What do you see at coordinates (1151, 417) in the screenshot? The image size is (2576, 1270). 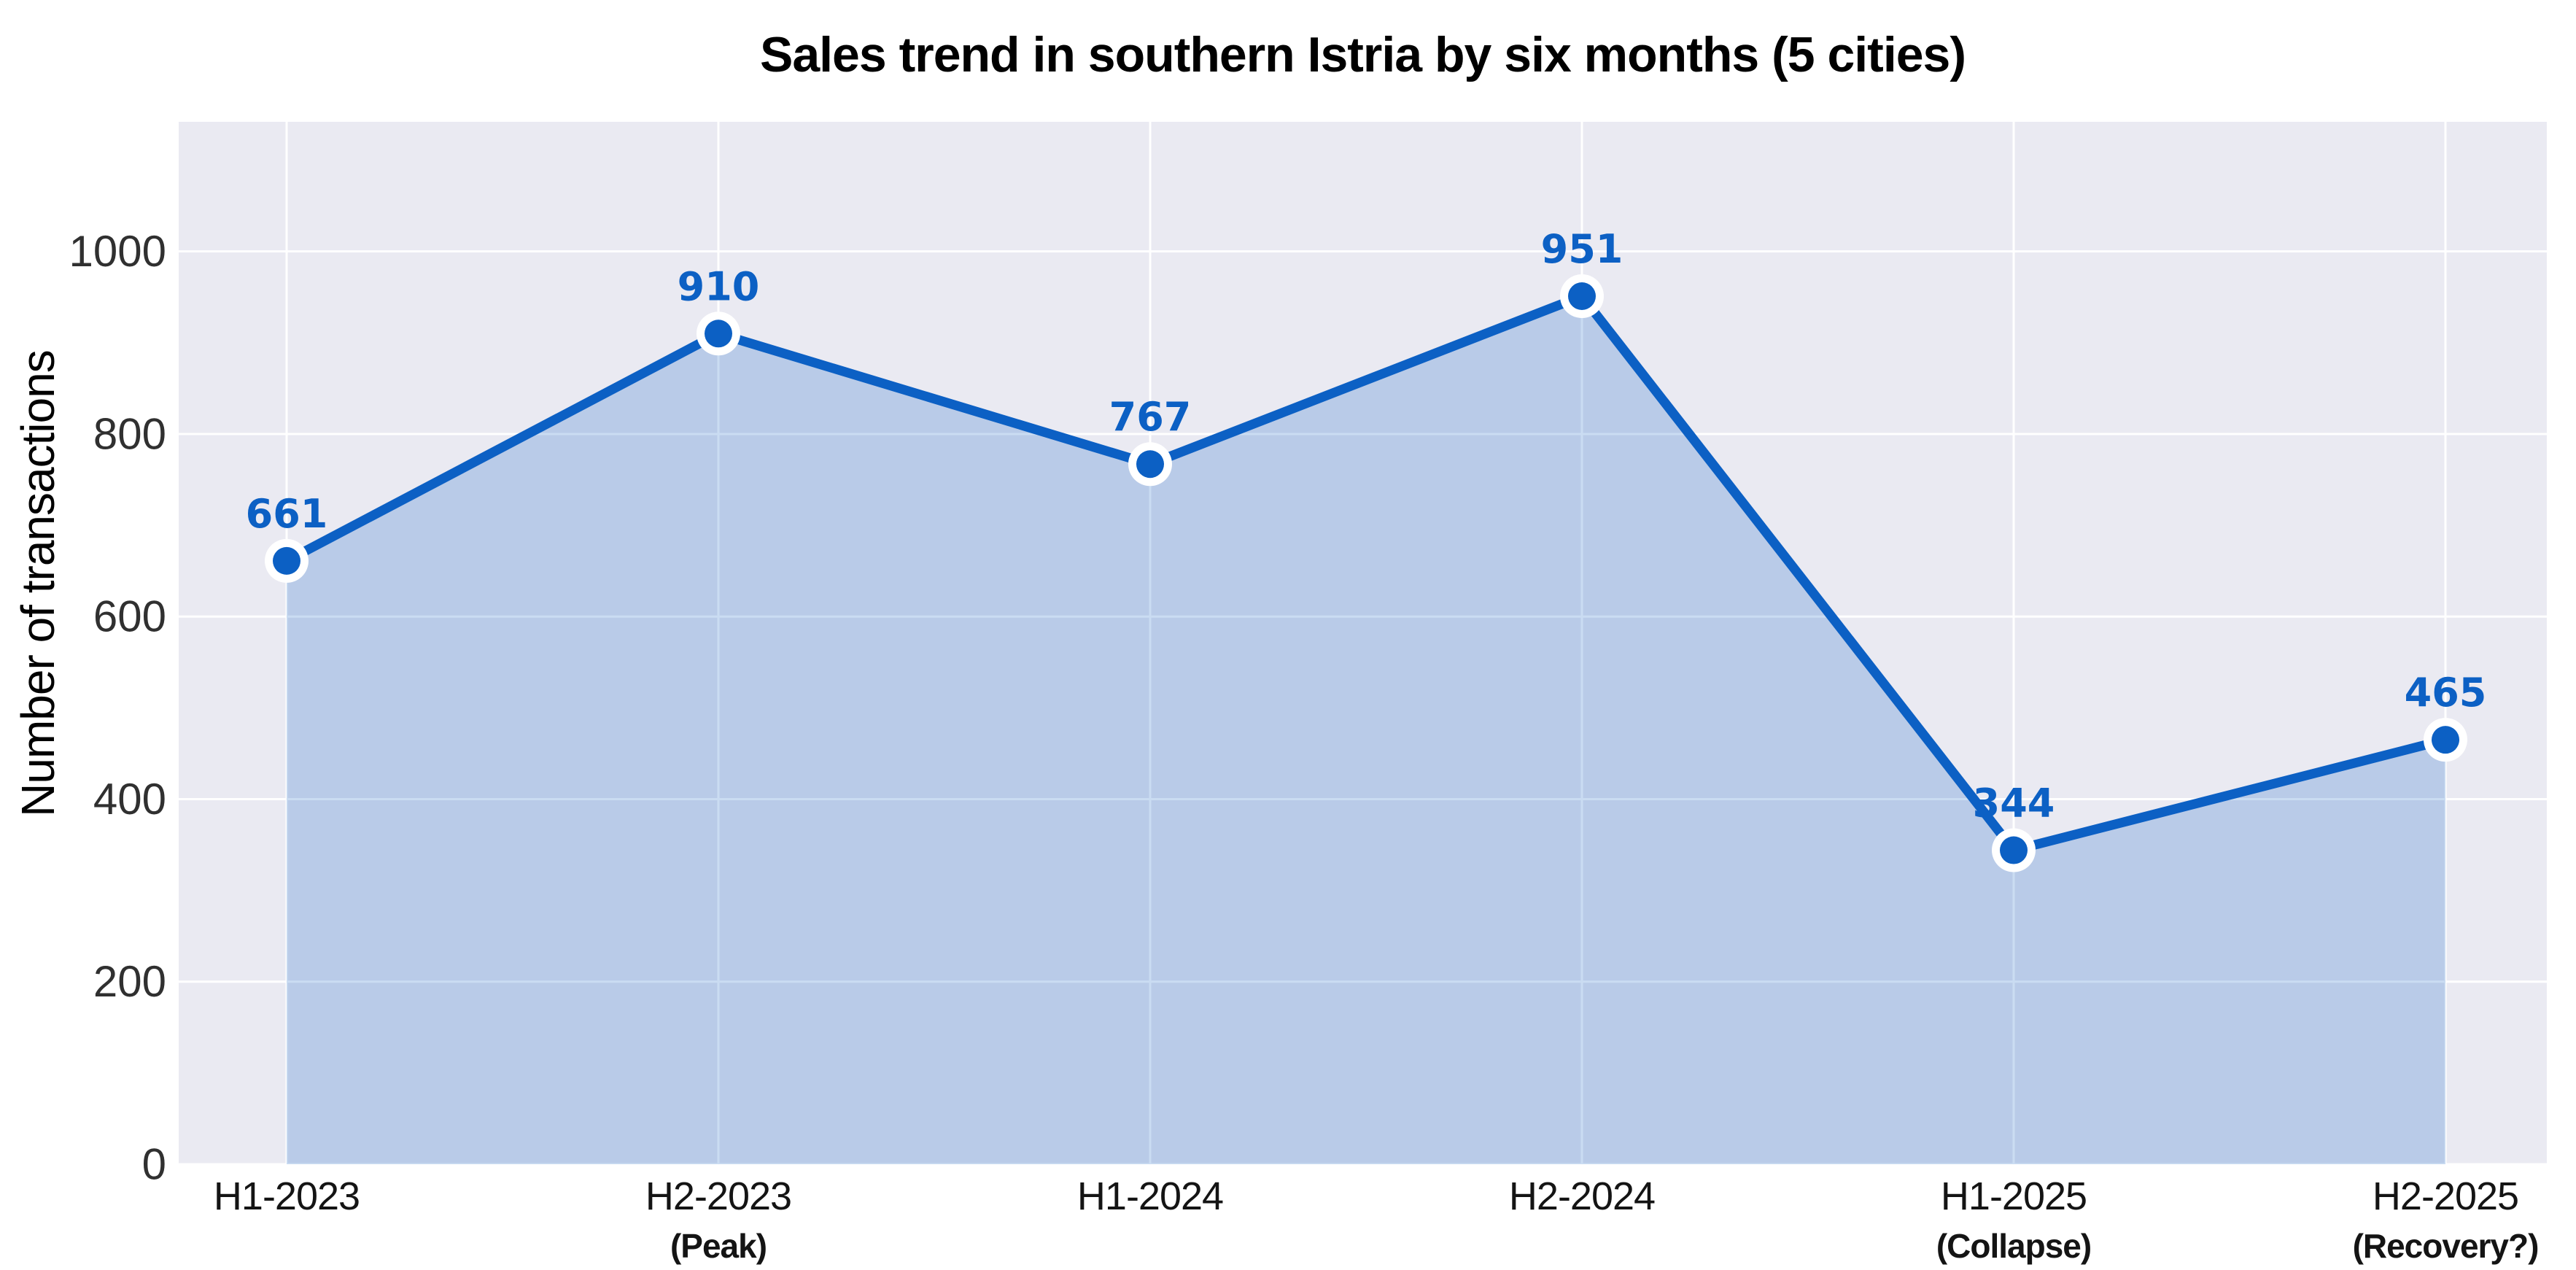 I see `value-label-H1-2024: 767` at bounding box center [1151, 417].